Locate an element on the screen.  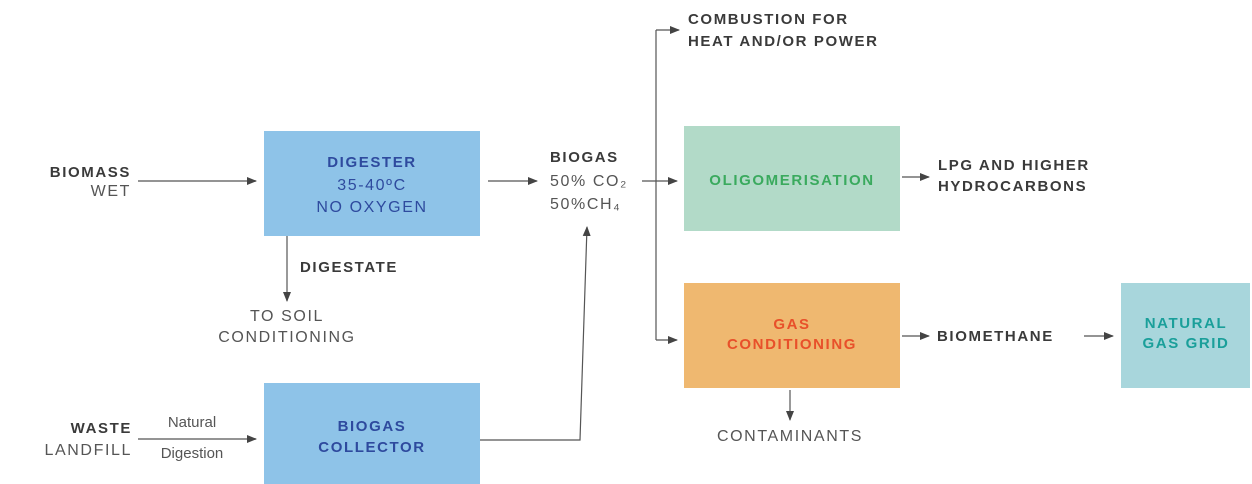
input-label: WASTE is located at coordinates (101, 428).